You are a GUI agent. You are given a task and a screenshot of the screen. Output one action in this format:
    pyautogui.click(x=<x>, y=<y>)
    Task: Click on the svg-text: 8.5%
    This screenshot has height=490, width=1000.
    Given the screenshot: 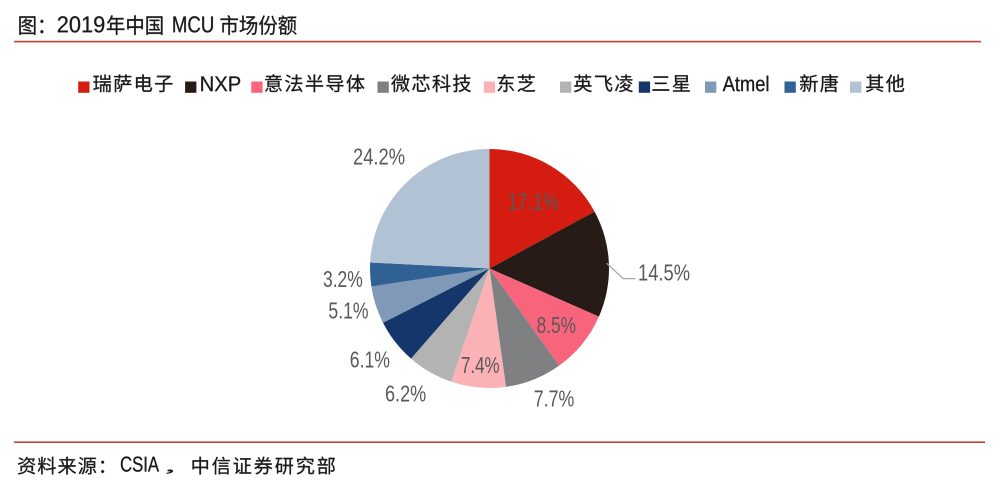 What is the action you would take?
    pyautogui.click(x=556, y=325)
    